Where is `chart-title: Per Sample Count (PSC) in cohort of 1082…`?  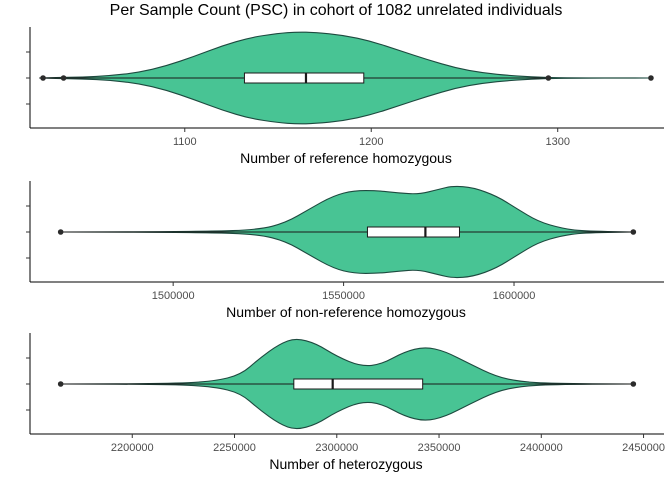
chart-title: Per Sample Count (PSC) in cohort of 1082… is located at coordinates (336, 10).